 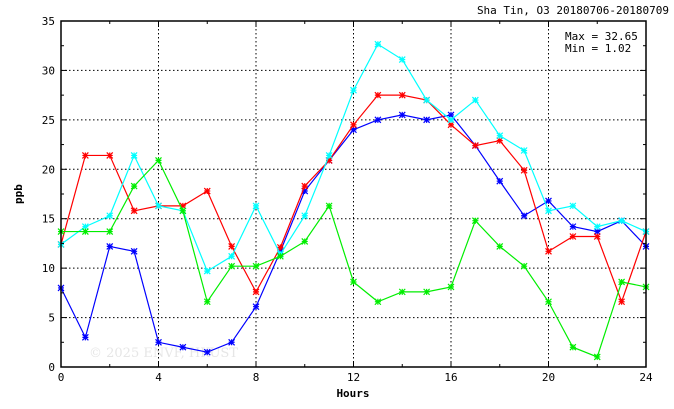 I want to click on y-tick-label: 30, so click(x=48, y=70).